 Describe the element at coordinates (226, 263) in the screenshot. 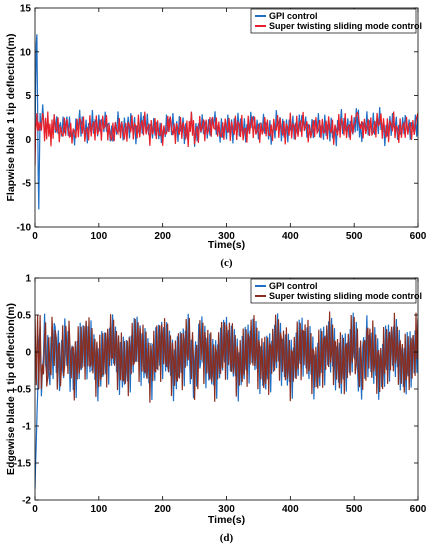

I see `panel-label: (c)` at that location.